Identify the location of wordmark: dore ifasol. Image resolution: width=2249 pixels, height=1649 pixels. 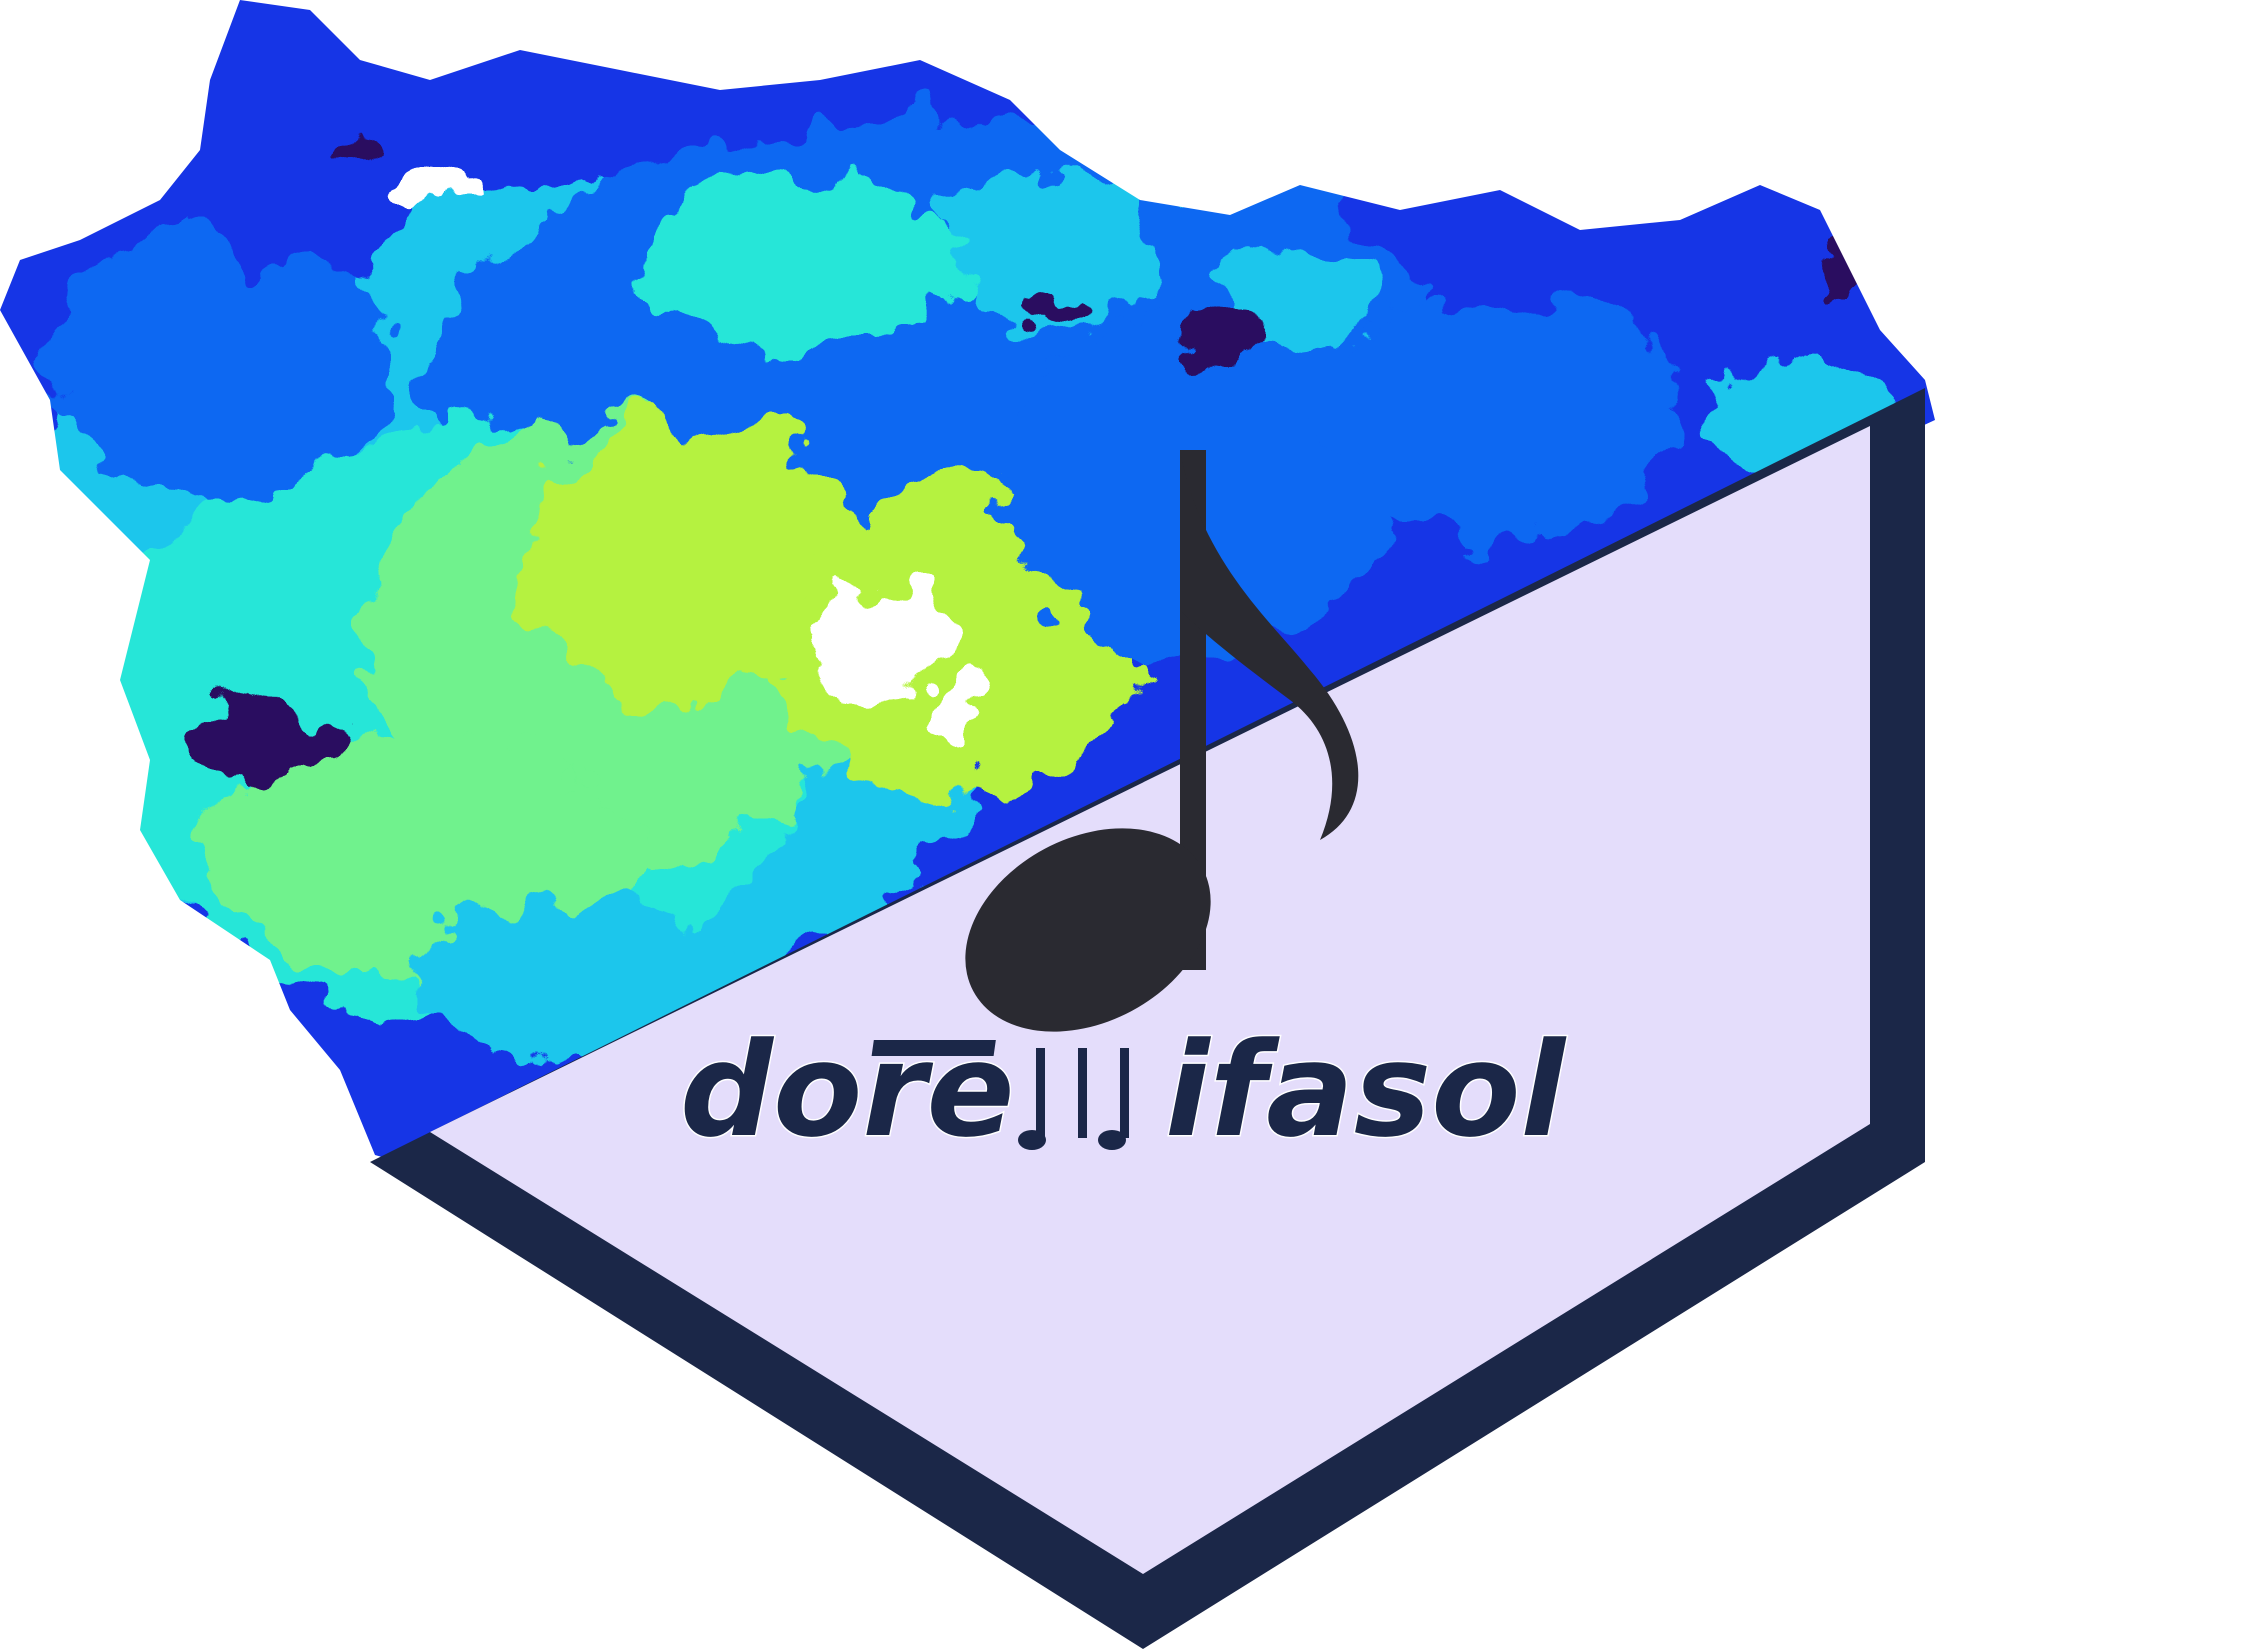
(1124, 1090).